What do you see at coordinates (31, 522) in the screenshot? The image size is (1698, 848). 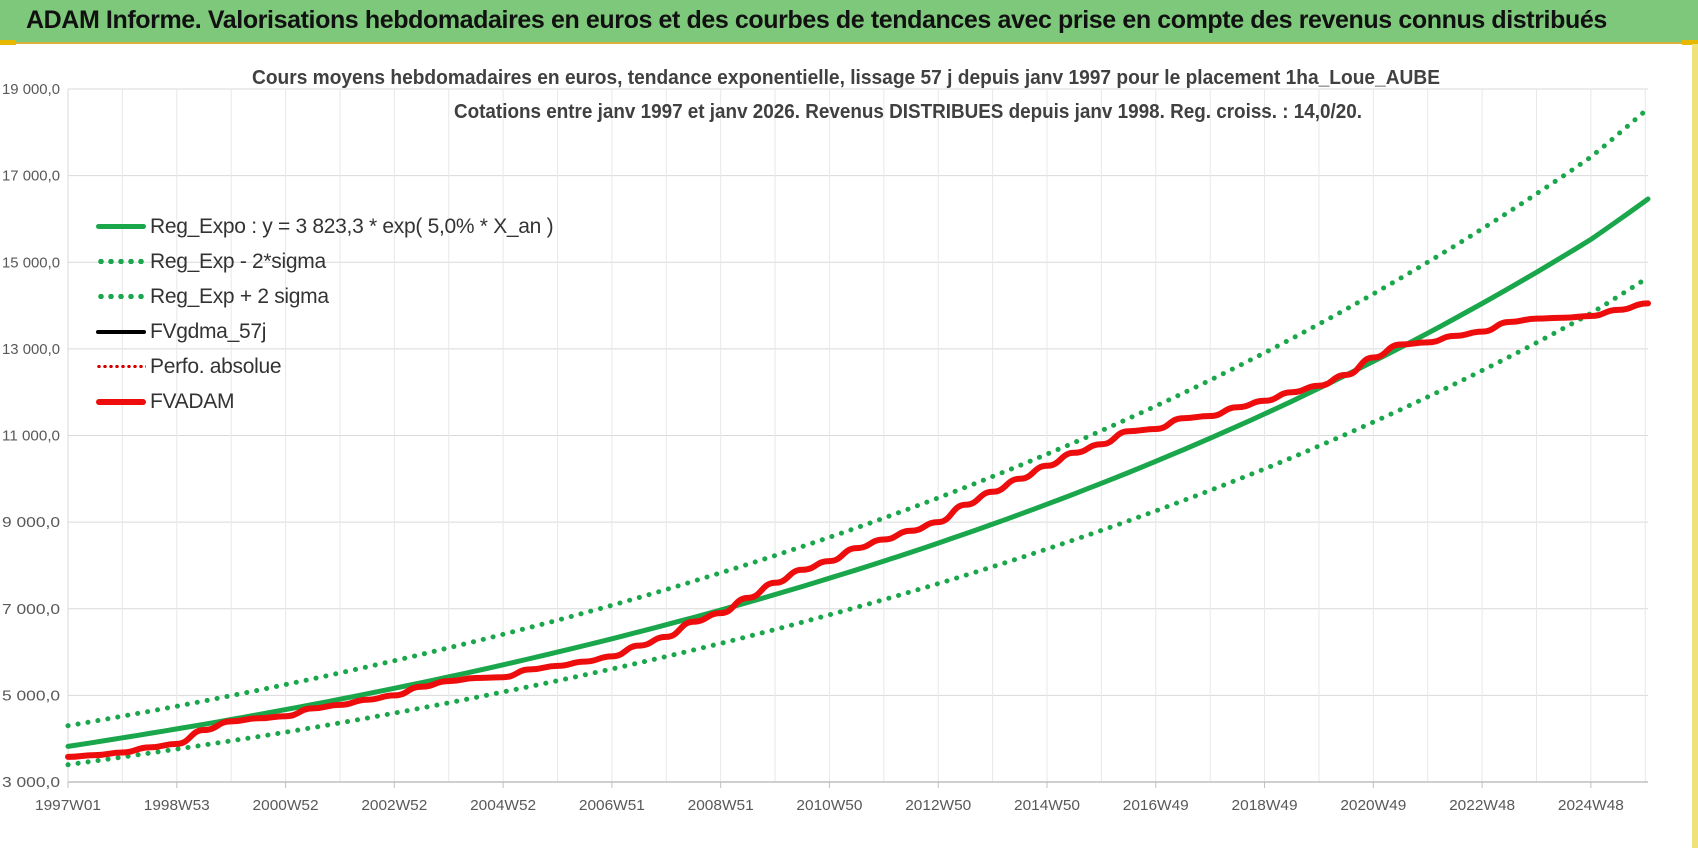 I see `y-tick-label: 9 000,0` at bounding box center [31, 522].